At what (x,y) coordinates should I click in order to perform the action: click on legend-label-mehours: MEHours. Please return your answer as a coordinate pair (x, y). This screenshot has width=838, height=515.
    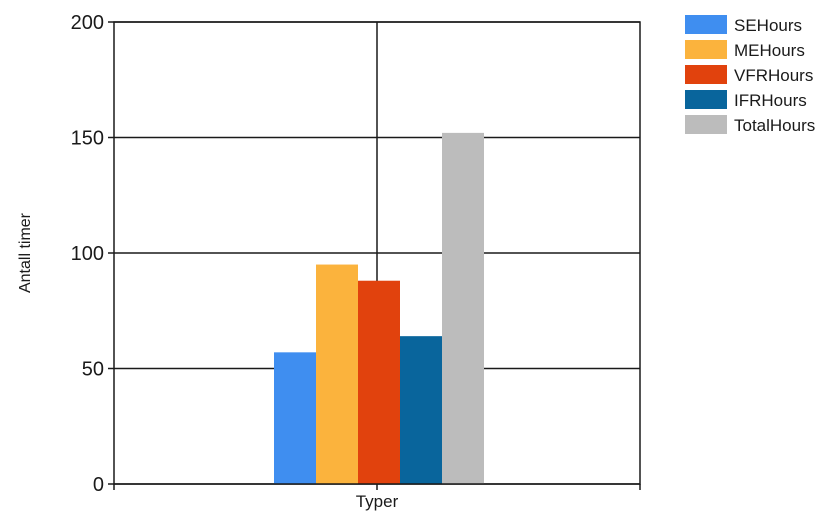
    Looking at the image, I should click on (769, 50).